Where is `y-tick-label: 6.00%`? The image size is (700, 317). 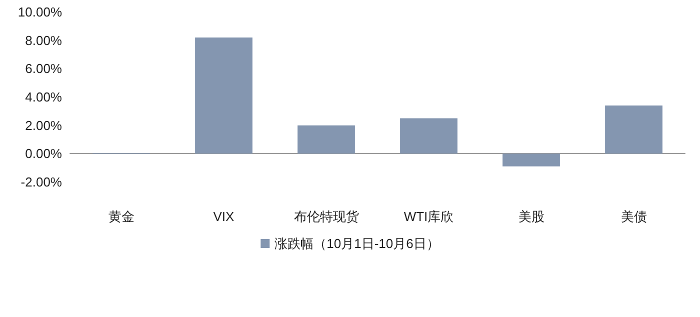
y-tick-label: 6.00% is located at coordinates (43, 68).